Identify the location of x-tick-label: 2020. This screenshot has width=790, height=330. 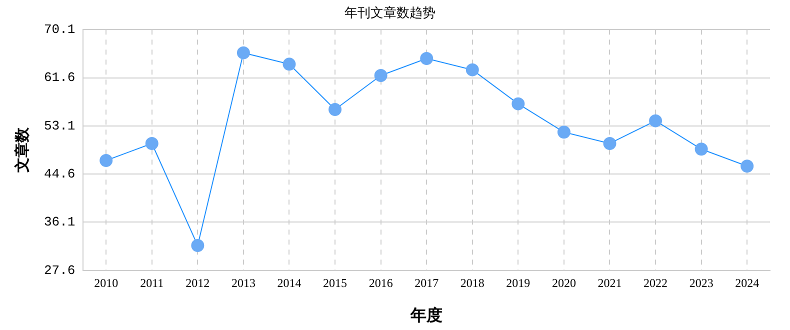
(564, 283).